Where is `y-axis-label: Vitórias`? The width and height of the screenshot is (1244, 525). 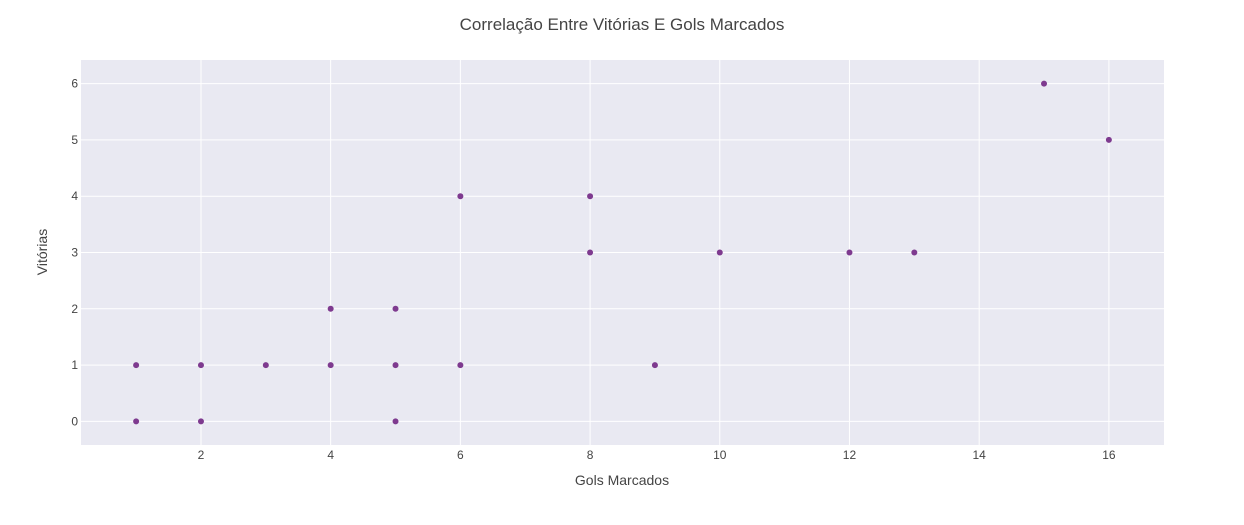 y-axis-label: Vitórias is located at coordinates (42, 252).